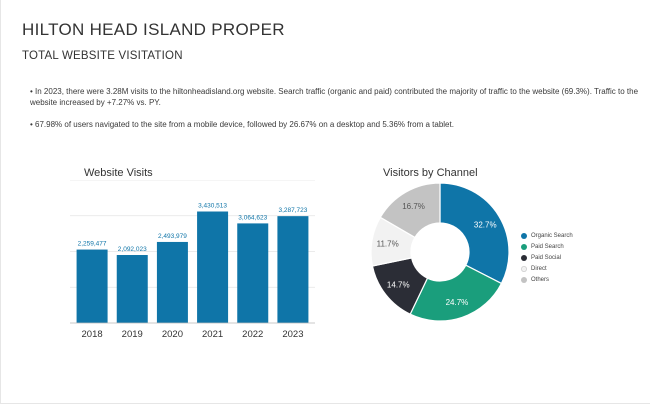  I want to click on bar-2018, so click(92, 286).